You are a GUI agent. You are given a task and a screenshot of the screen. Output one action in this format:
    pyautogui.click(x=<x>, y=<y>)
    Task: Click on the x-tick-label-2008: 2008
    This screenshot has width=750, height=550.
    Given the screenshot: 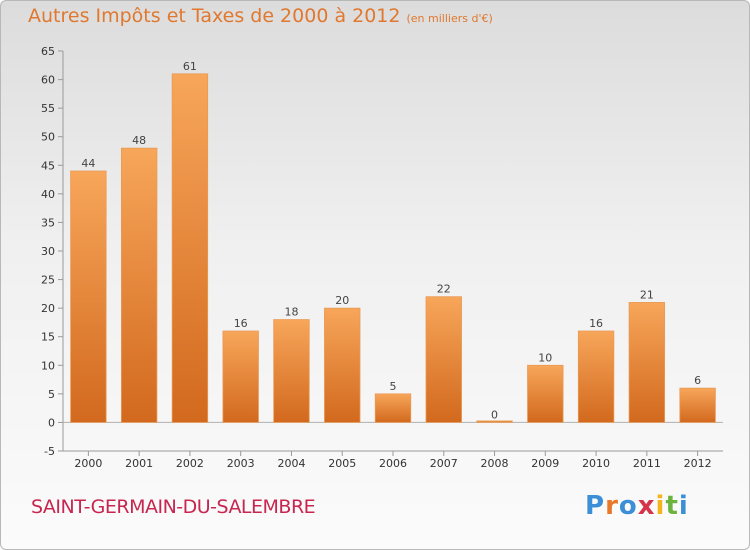 What is the action you would take?
    pyautogui.click(x=495, y=463)
    